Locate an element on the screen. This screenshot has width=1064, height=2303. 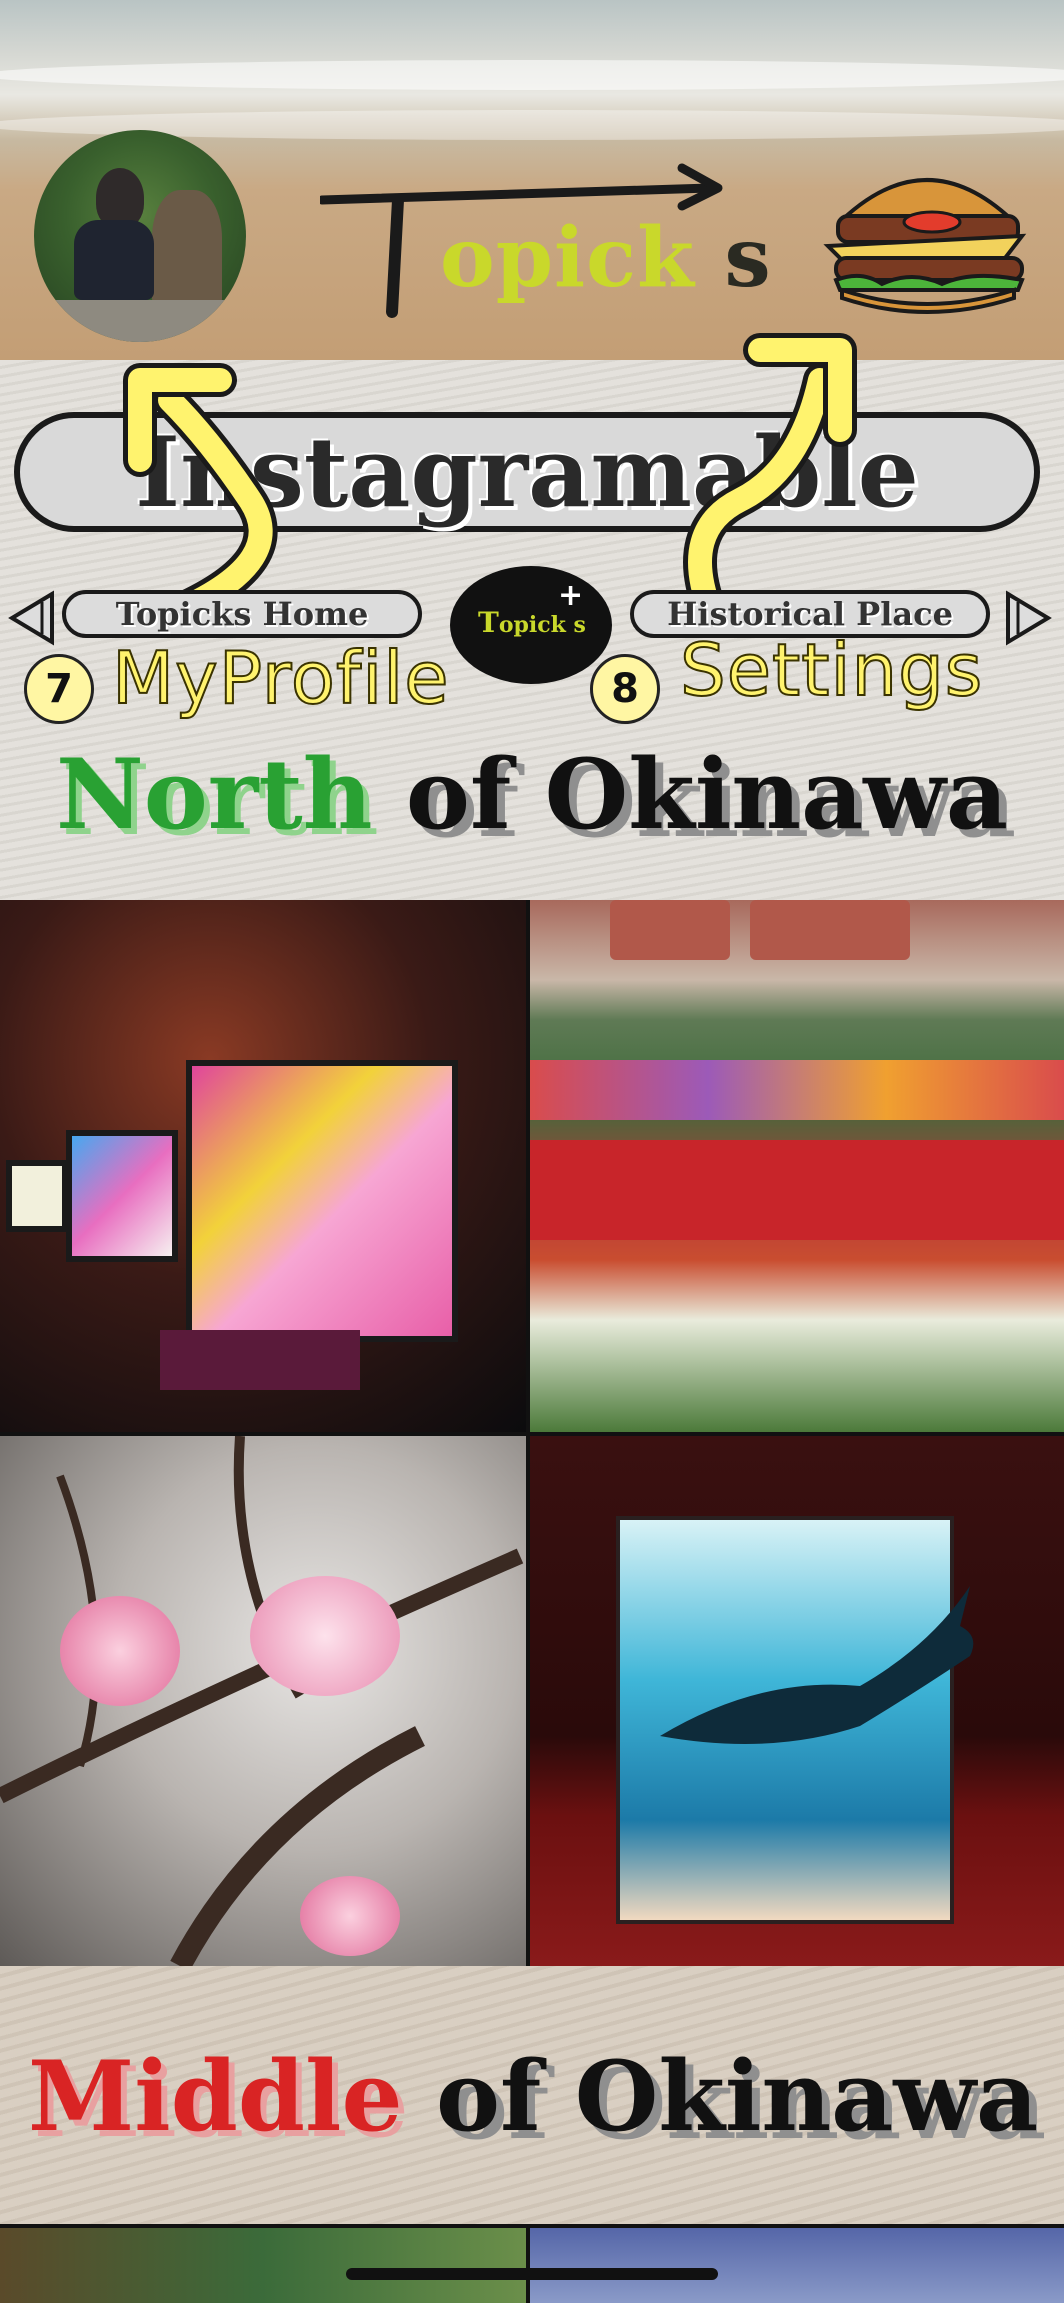
home-indicator is located at coordinates (532, 2274).